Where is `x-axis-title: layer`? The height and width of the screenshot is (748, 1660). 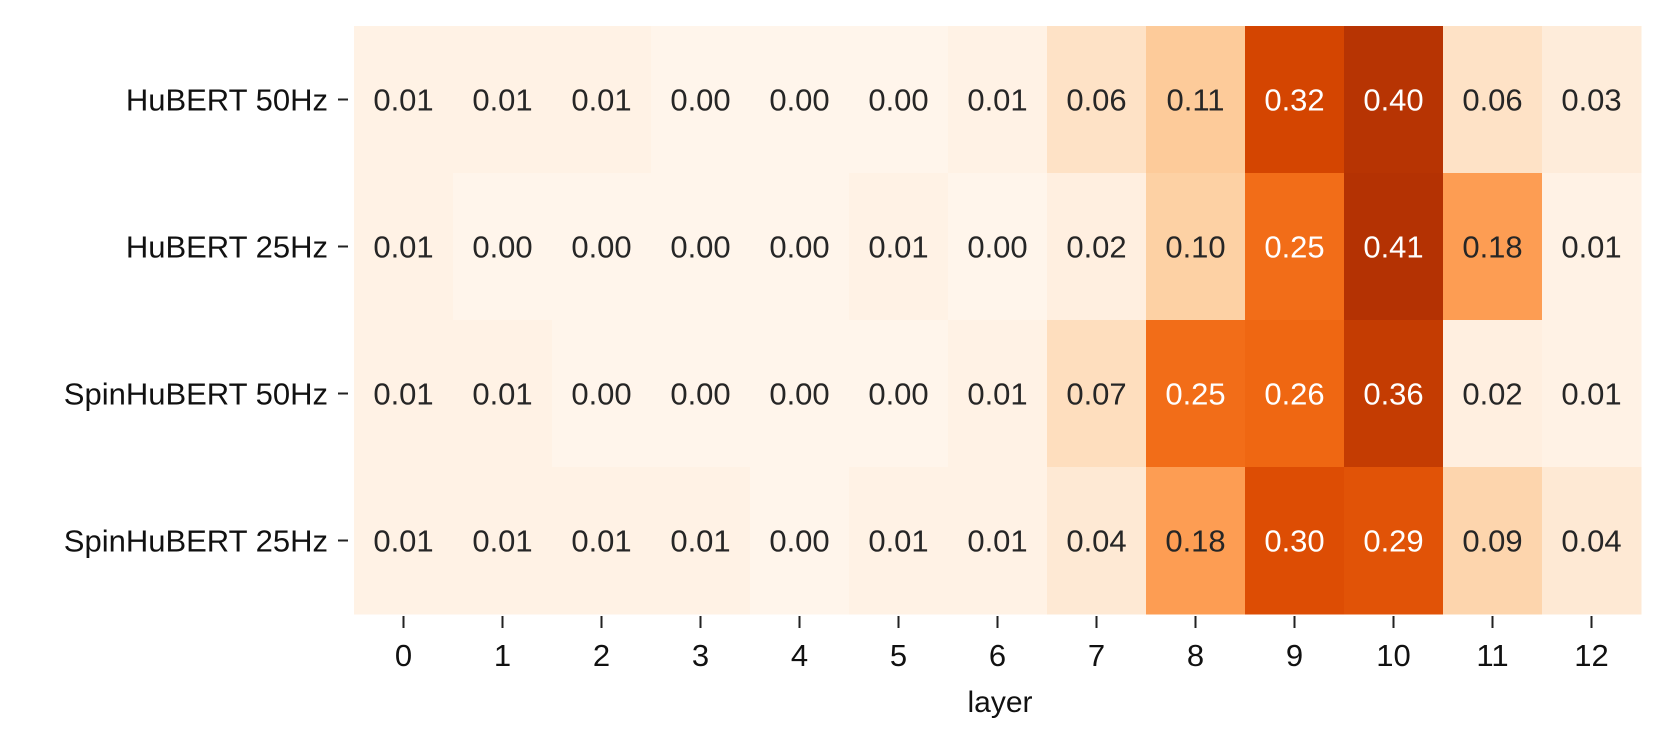 x-axis-title: layer is located at coordinates (999, 702).